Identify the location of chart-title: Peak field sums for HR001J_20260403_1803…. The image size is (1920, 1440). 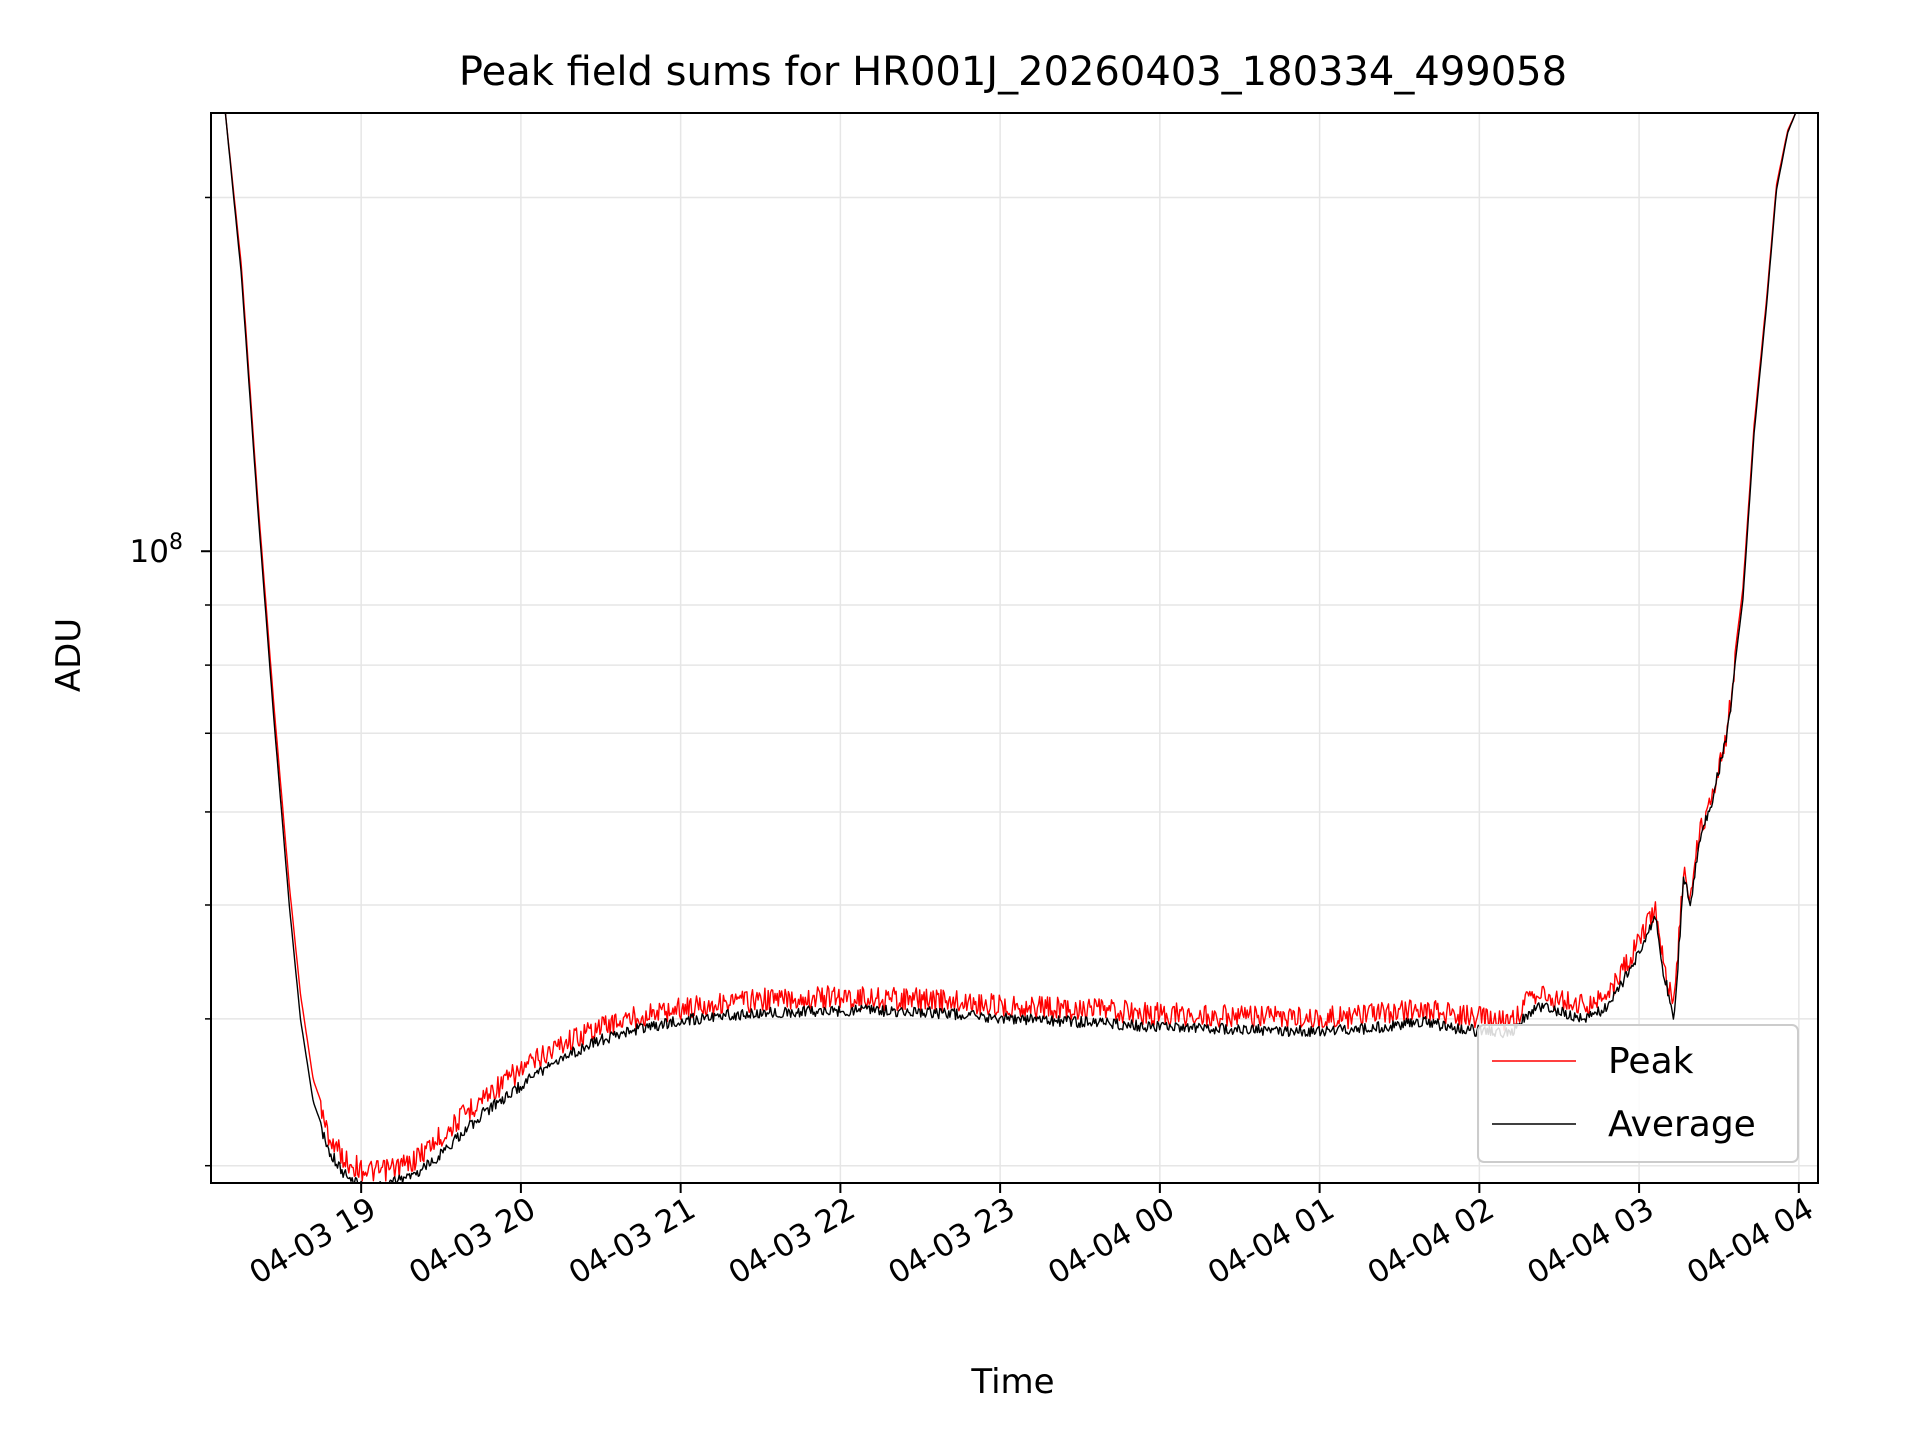
(1013, 72).